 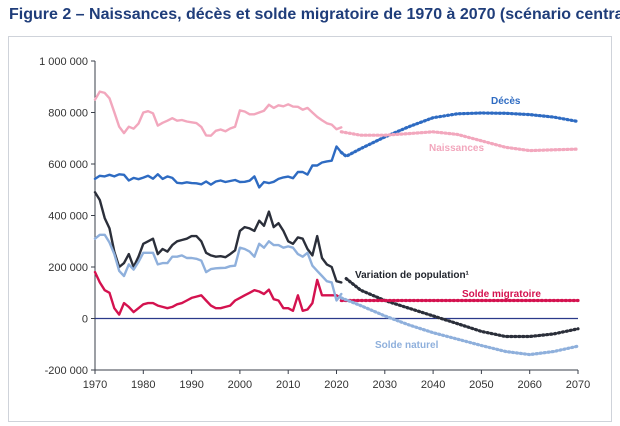 I want to click on x-tick-label: 2030, so click(x=385, y=385).